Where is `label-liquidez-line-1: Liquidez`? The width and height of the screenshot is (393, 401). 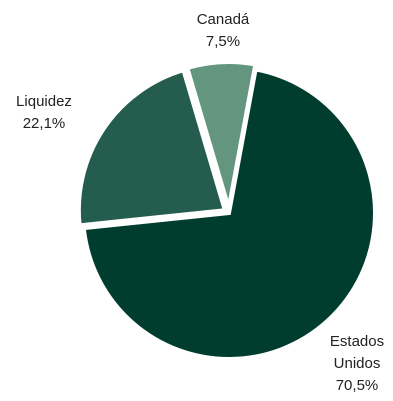
label-liquidez-line-1: Liquidez is located at coordinates (44, 101).